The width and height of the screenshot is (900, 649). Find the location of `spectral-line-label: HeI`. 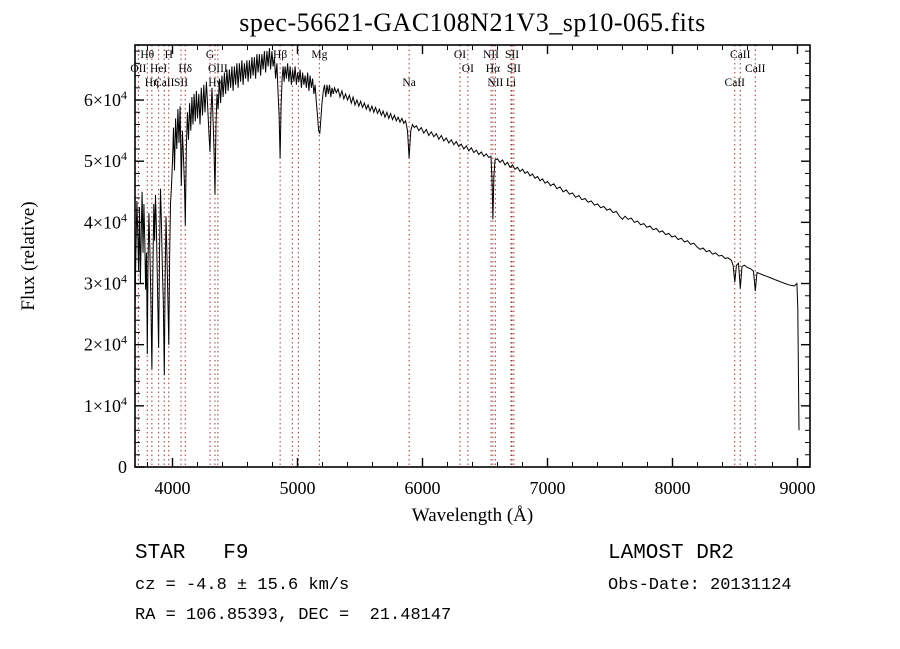

spectral-line-label: HeI is located at coordinates (158, 69).